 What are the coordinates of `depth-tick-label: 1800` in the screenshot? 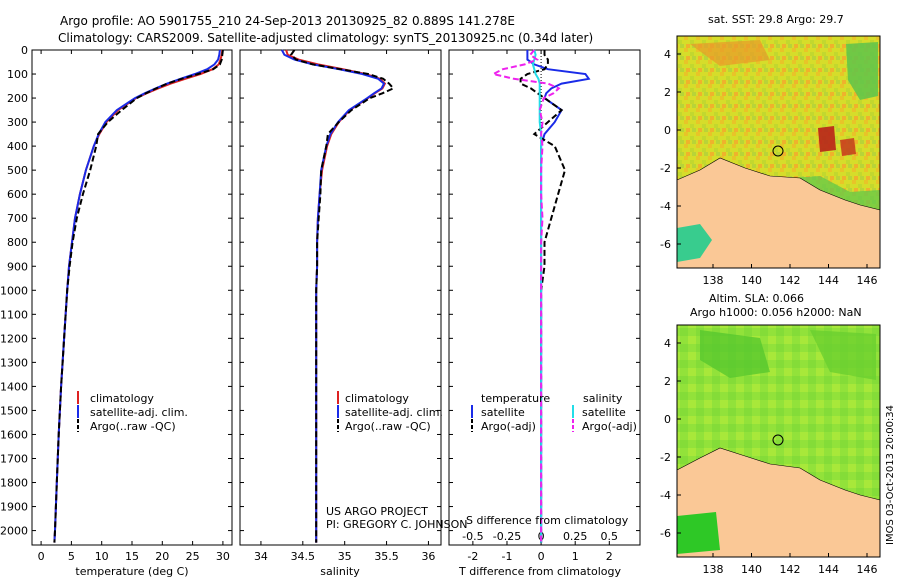 It's located at (14, 483).